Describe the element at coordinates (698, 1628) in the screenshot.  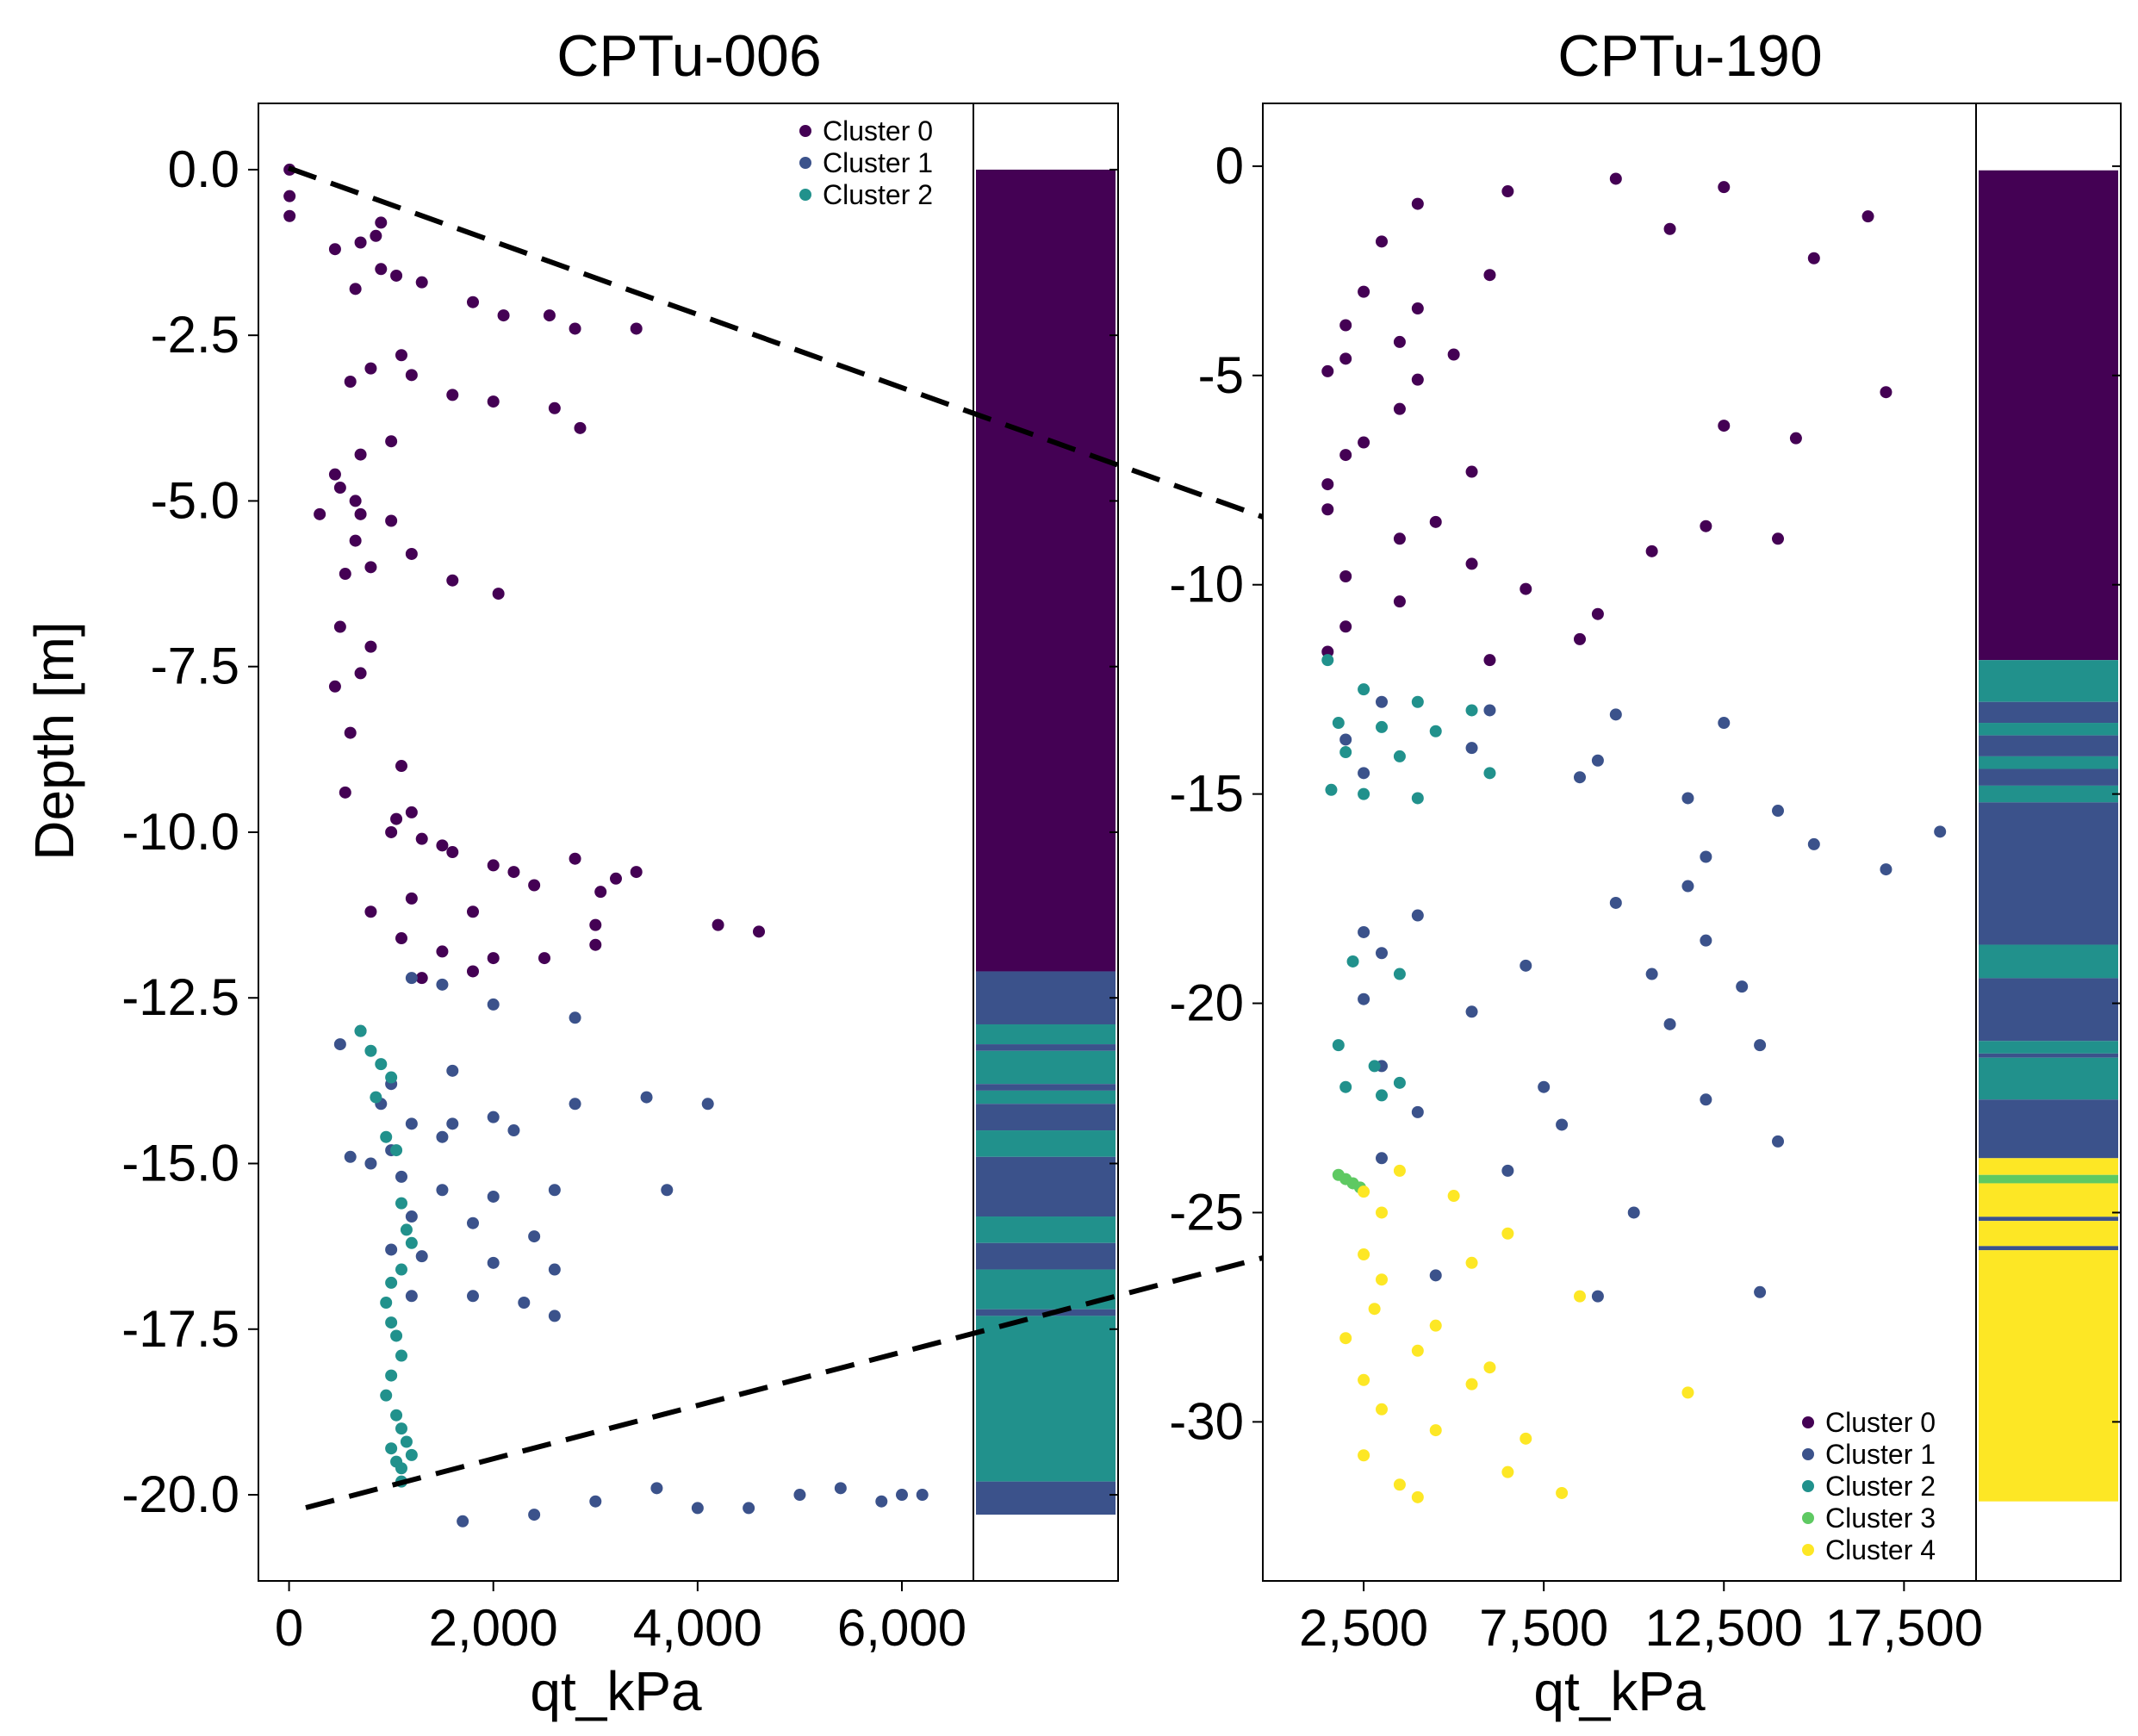
I see `left-x-tick-label: 4,000` at that location.